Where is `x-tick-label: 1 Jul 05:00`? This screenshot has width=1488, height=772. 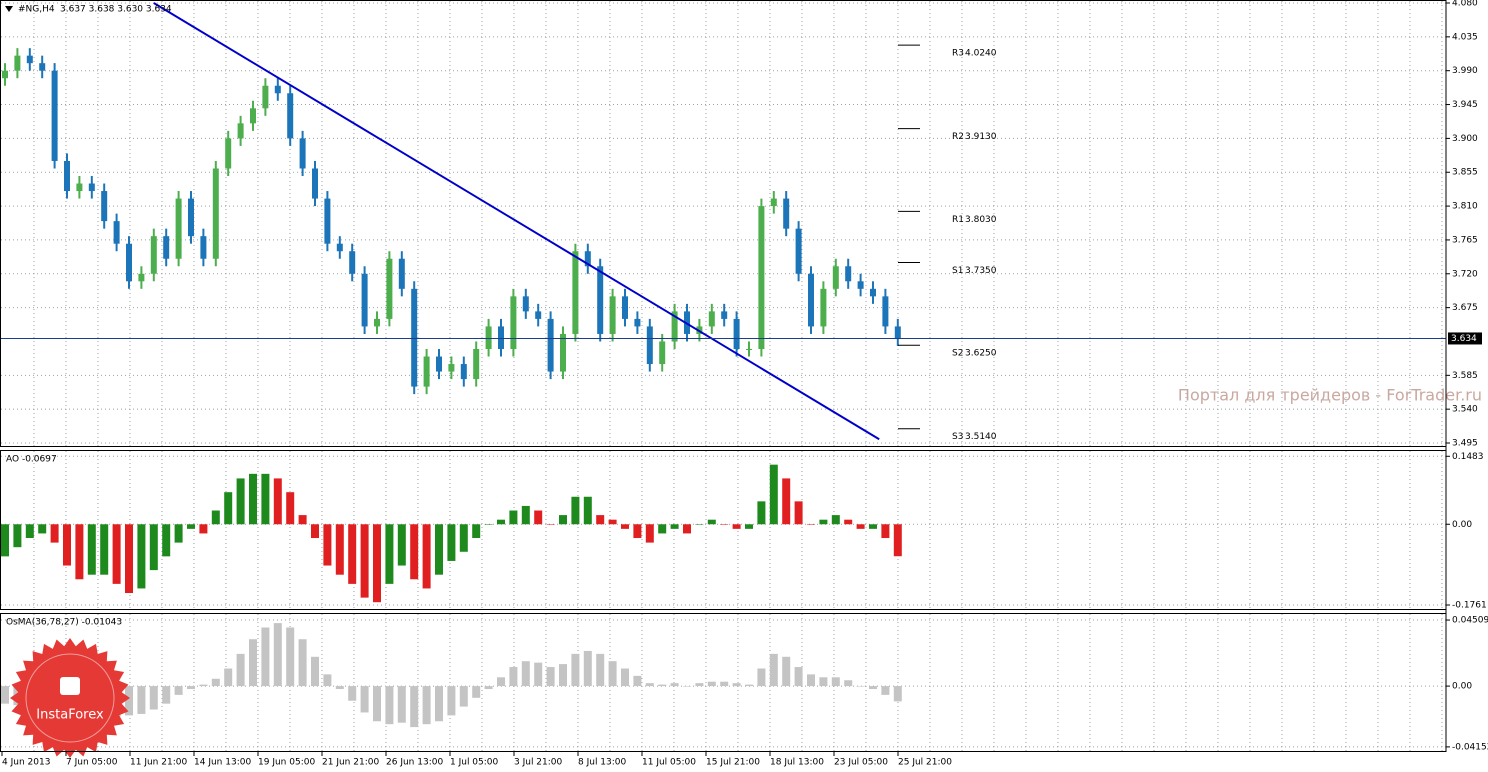
x-tick-label: 1 Jul 05:00 is located at coordinates (474, 763).